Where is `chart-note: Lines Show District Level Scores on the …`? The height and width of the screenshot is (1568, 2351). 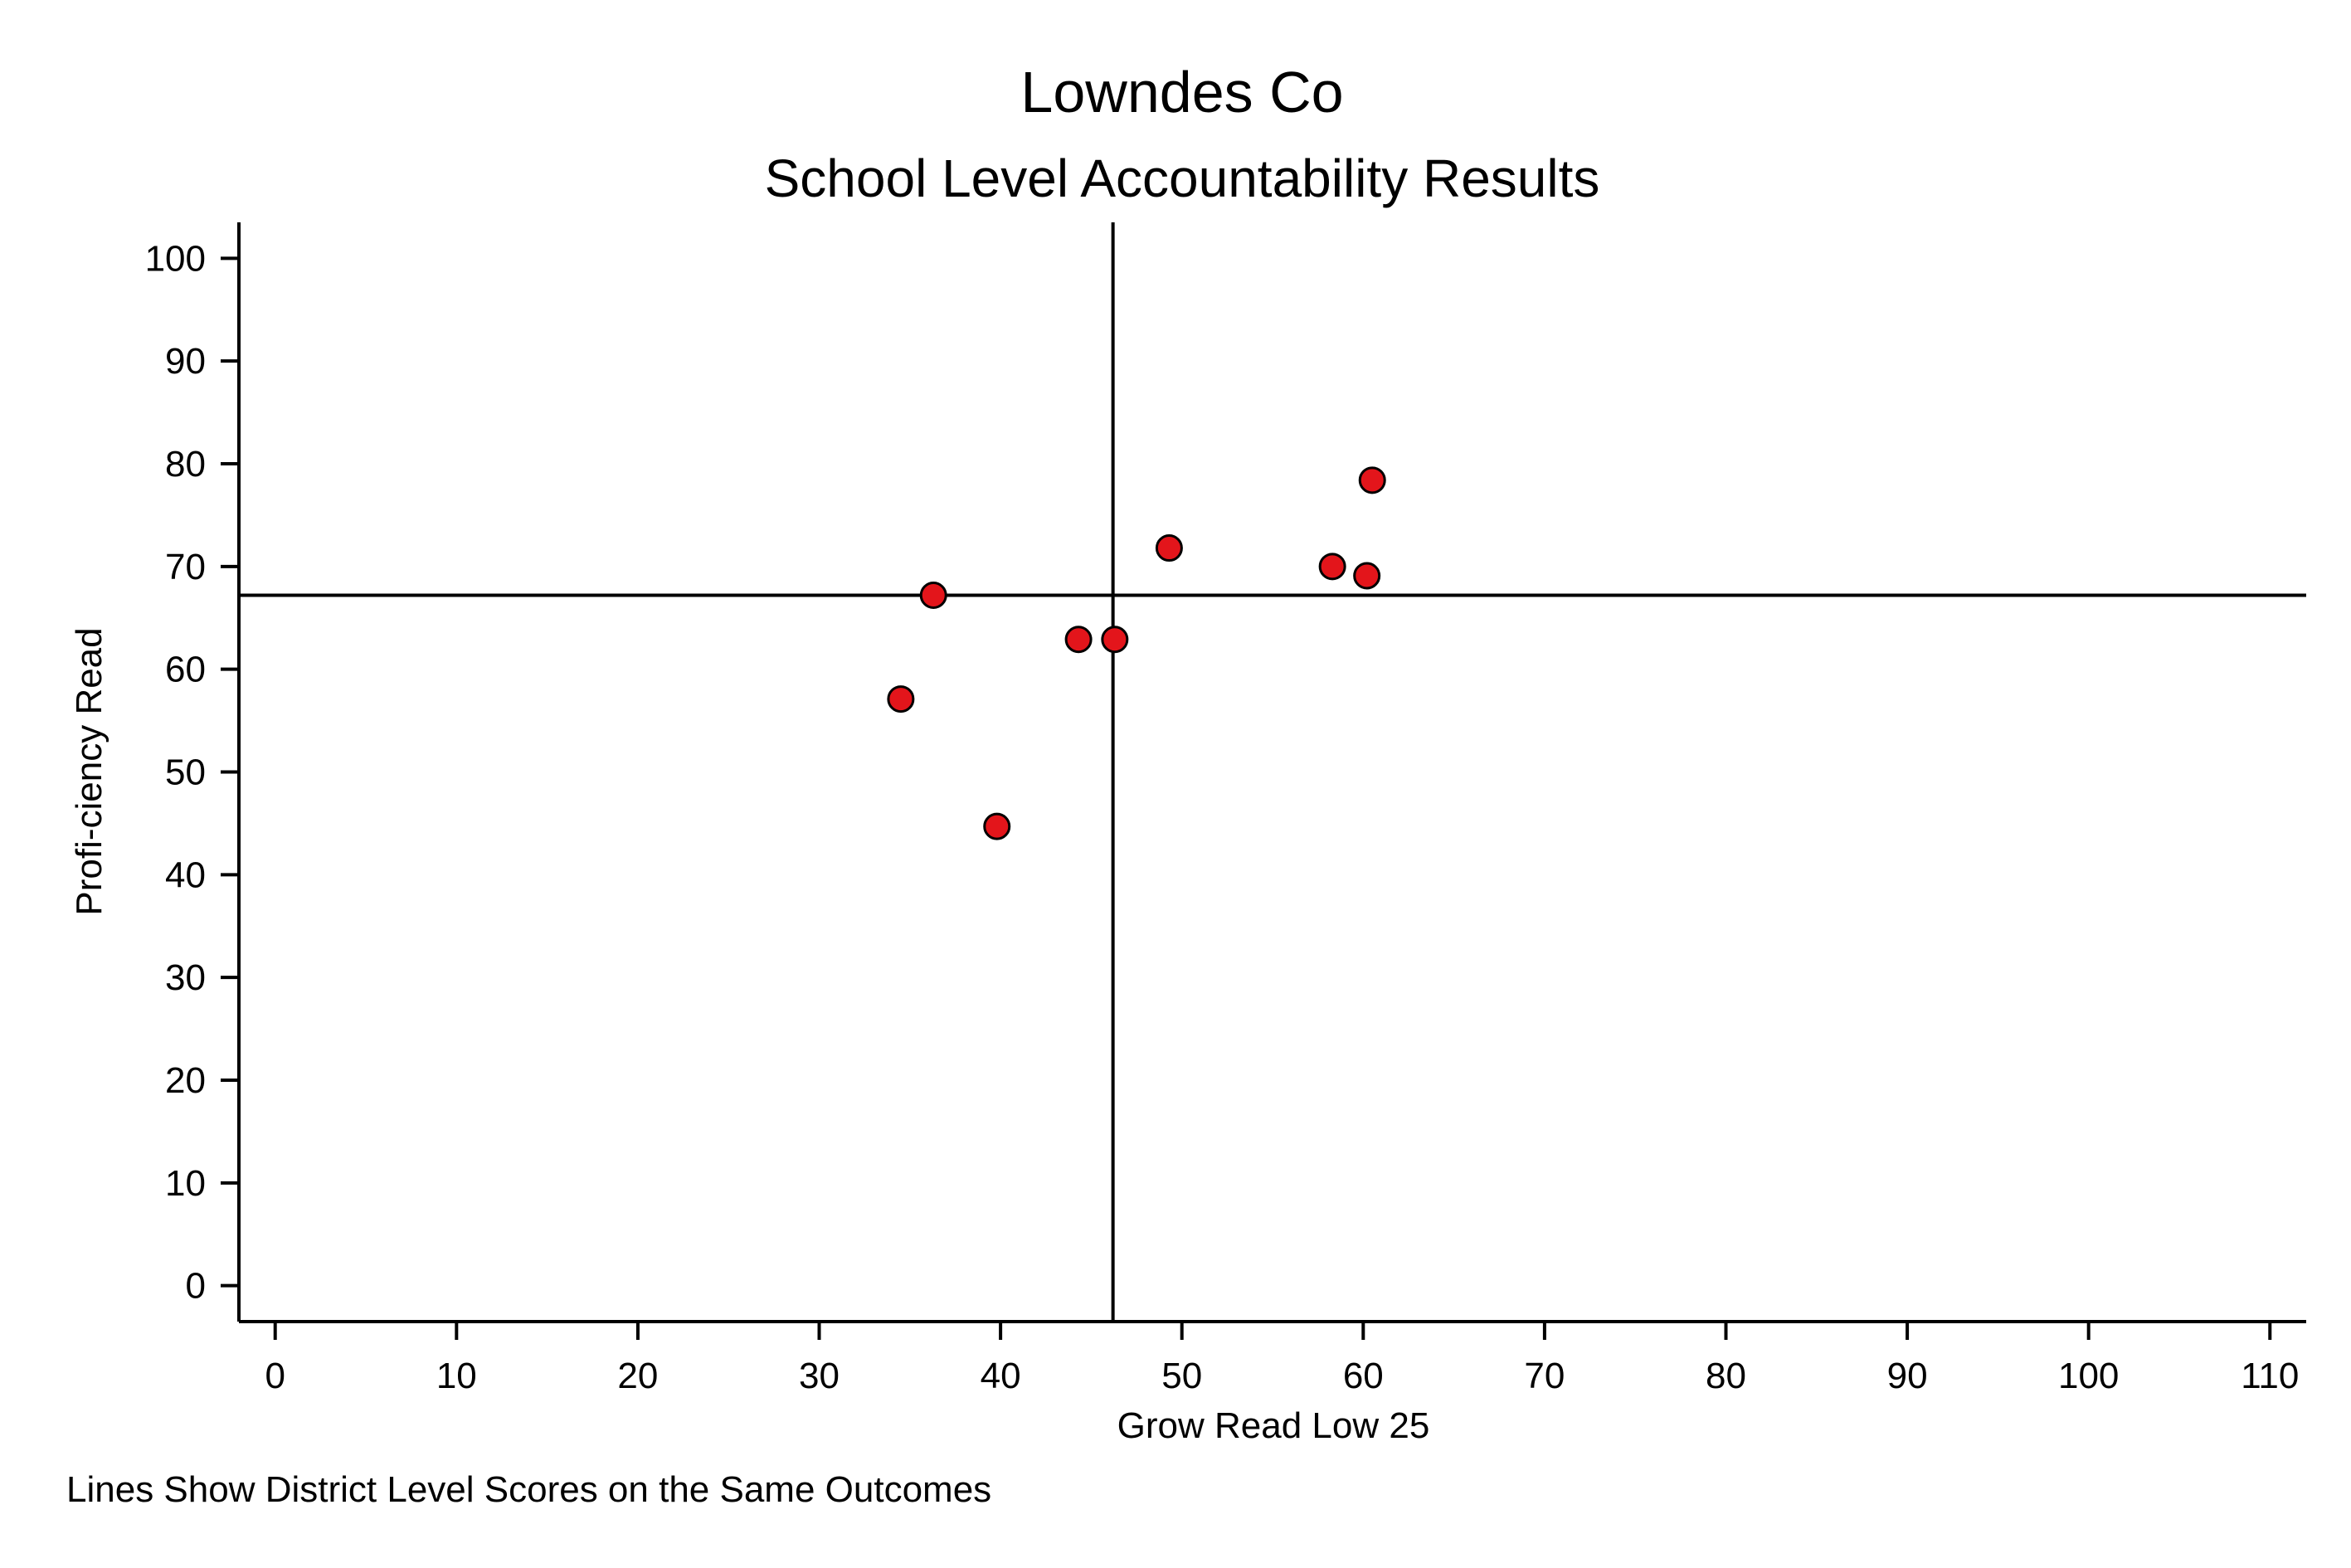 chart-note: Lines Show District Level Scores on the … is located at coordinates (528, 1489).